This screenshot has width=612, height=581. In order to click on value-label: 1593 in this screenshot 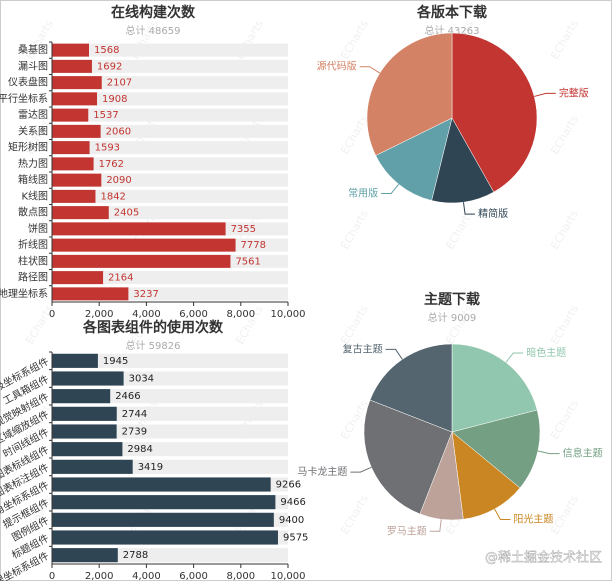, I will do `click(107, 148)`.